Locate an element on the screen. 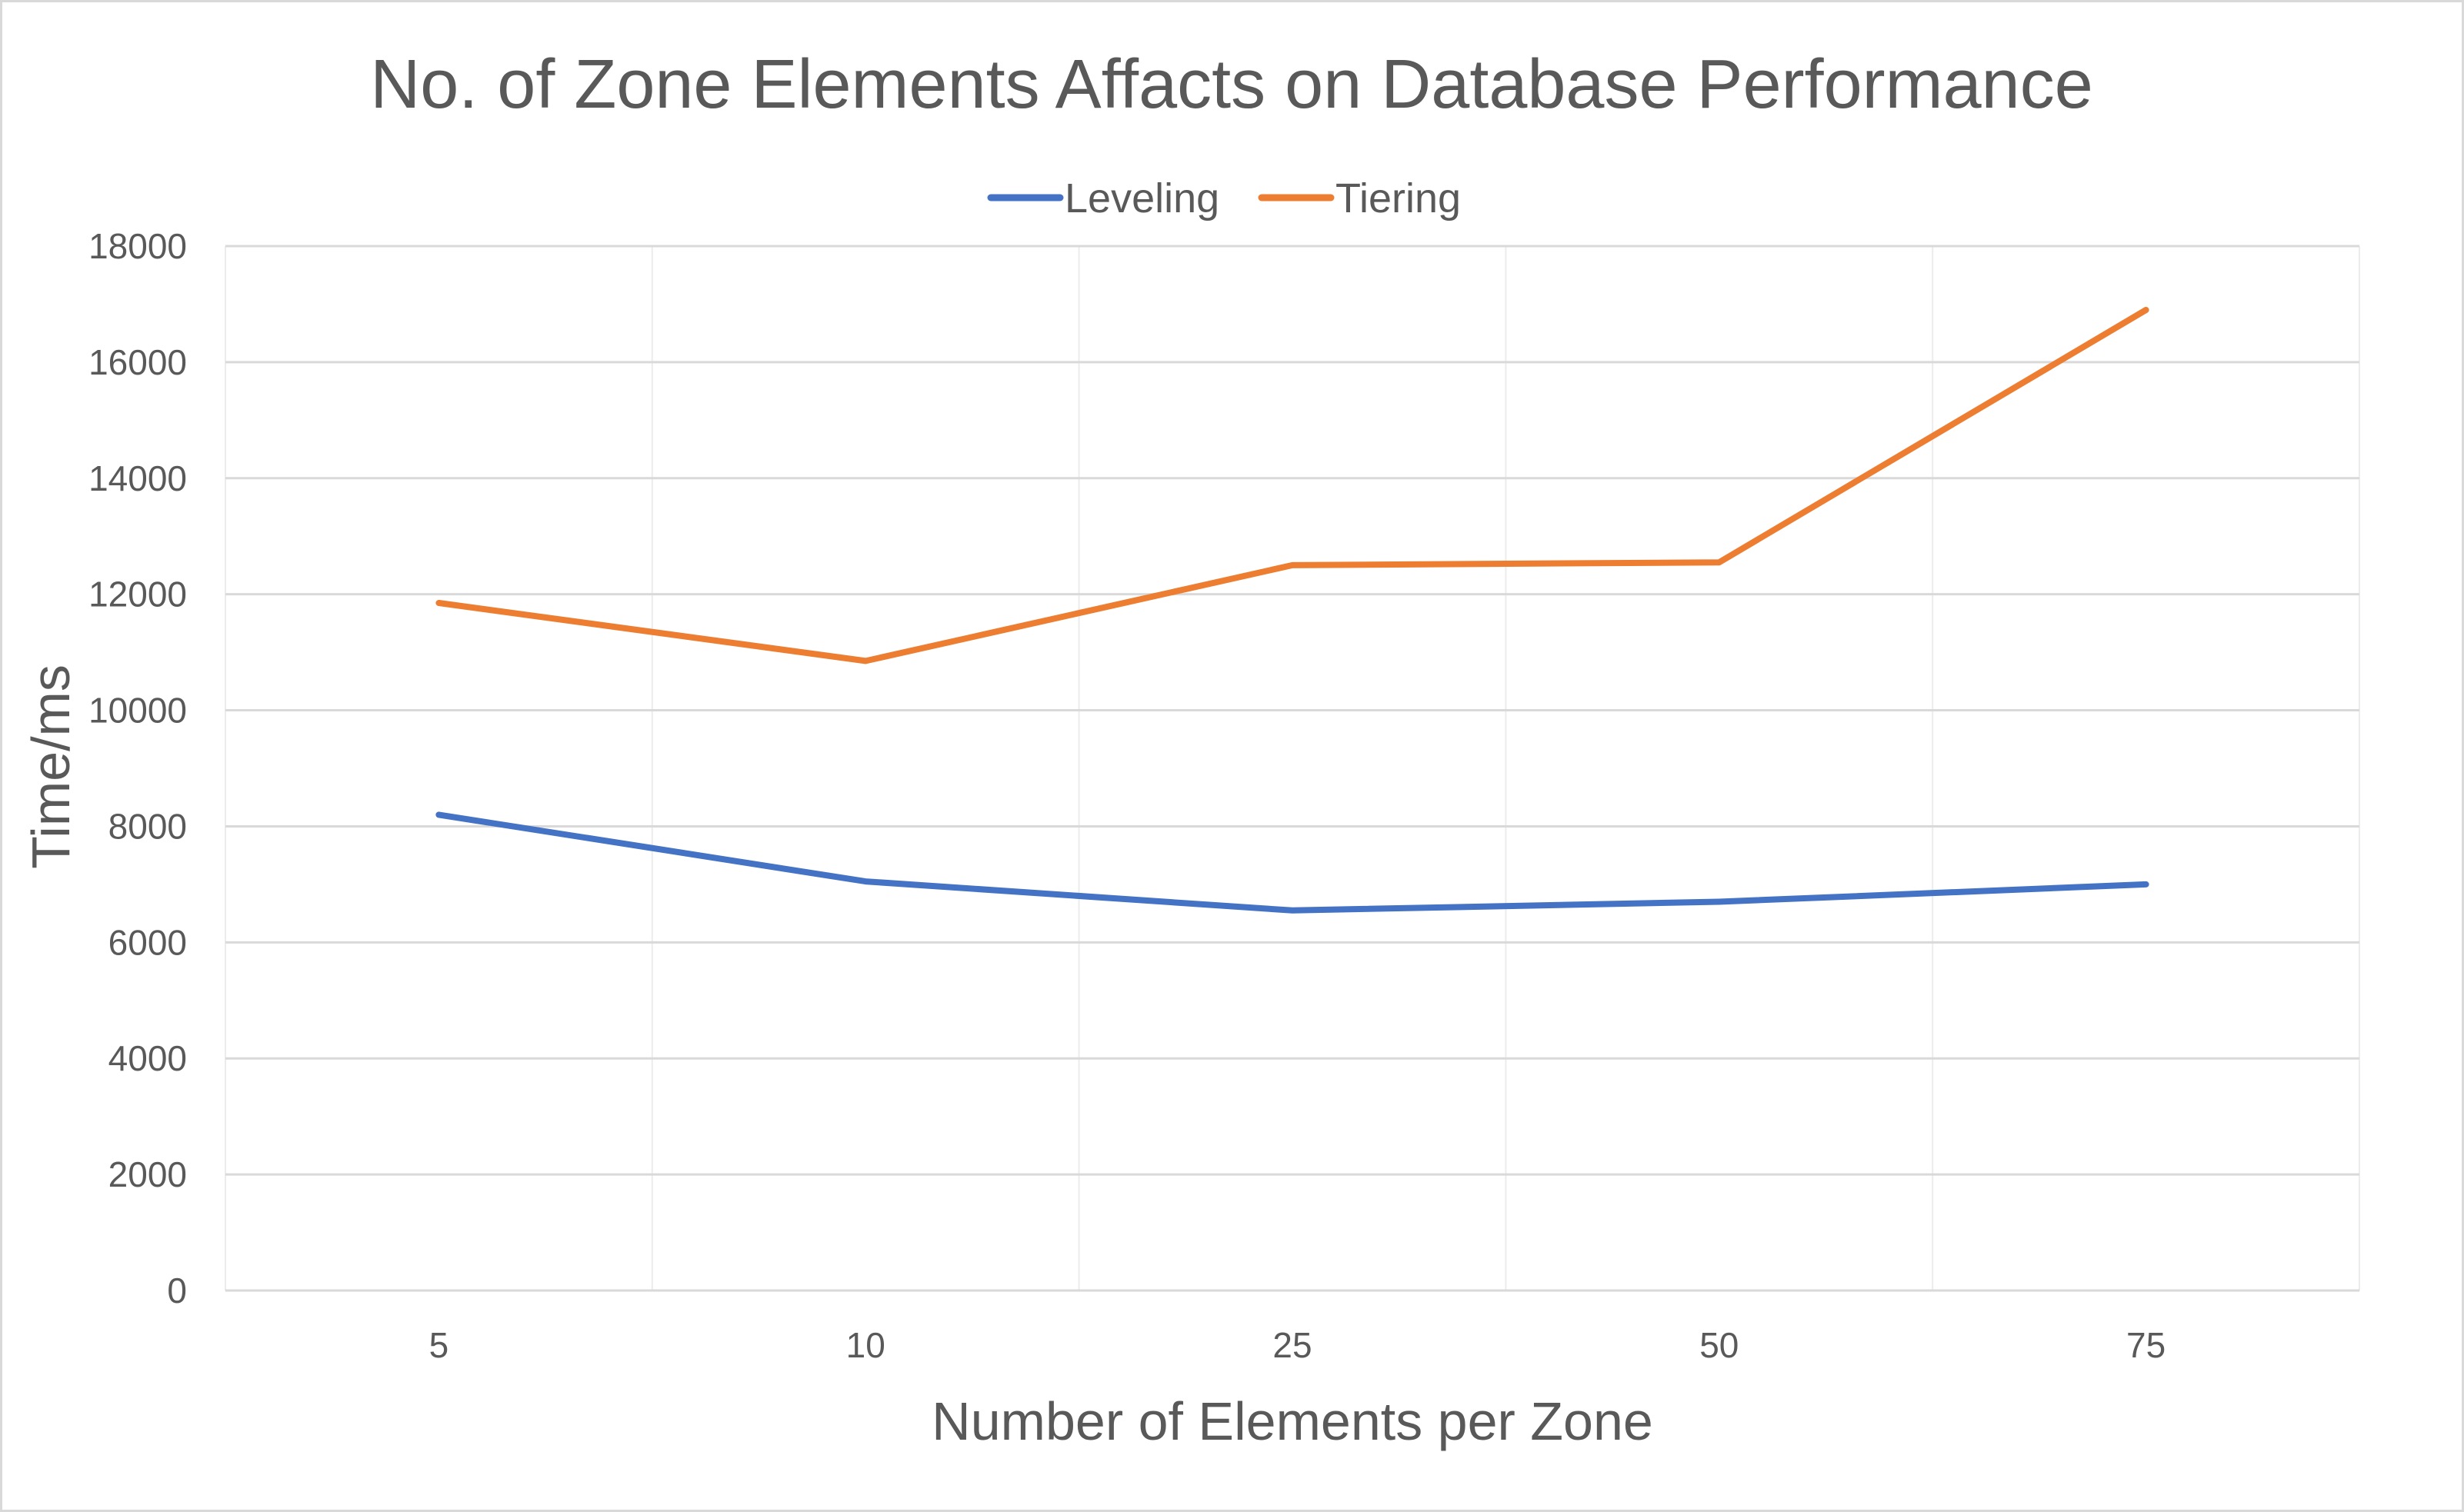 The height and width of the screenshot is (1512, 2464). y-tick-label: 18000 is located at coordinates (138, 246).